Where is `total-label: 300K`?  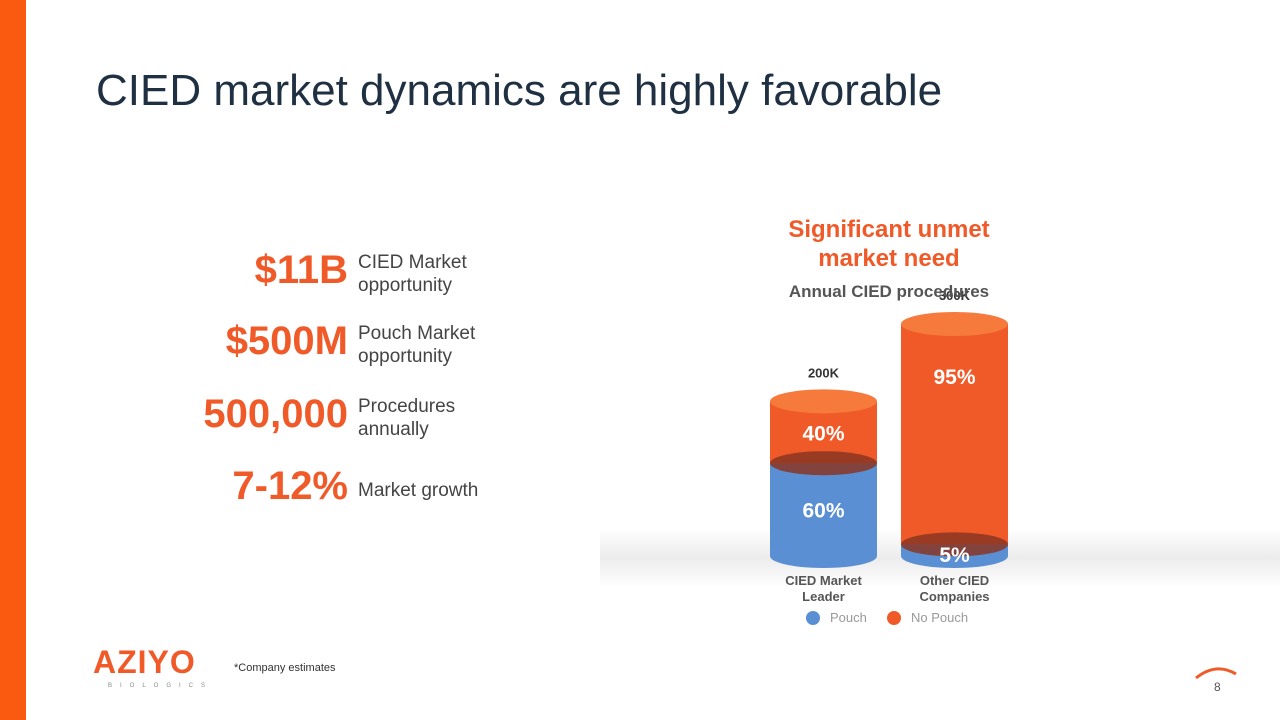
total-label: 300K is located at coordinates (955, 295).